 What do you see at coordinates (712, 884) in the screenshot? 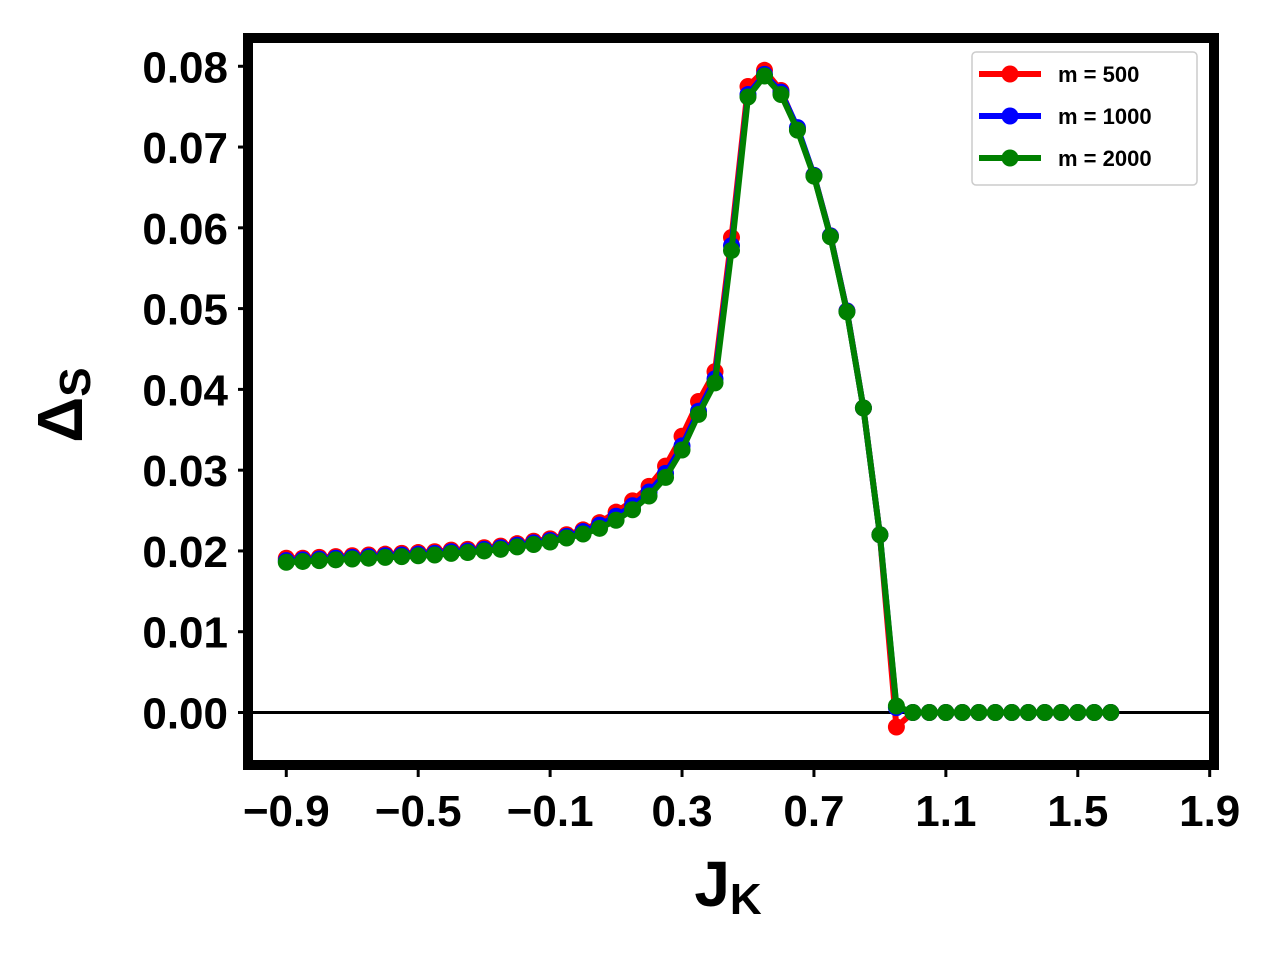
I see `x-axis-title-main: J` at bounding box center [712, 884].